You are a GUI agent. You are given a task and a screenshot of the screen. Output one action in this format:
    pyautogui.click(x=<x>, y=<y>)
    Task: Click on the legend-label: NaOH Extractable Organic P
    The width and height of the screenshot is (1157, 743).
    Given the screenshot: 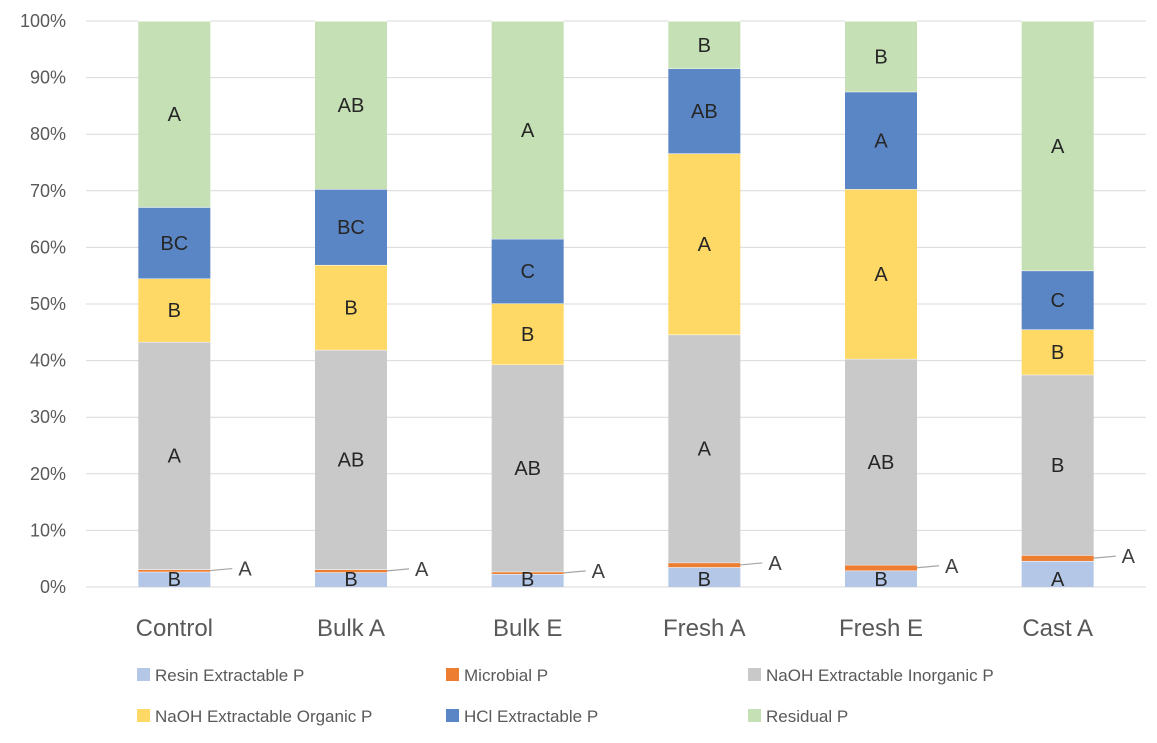 What is the action you would take?
    pyautogui.click(x=263, y=716)
    